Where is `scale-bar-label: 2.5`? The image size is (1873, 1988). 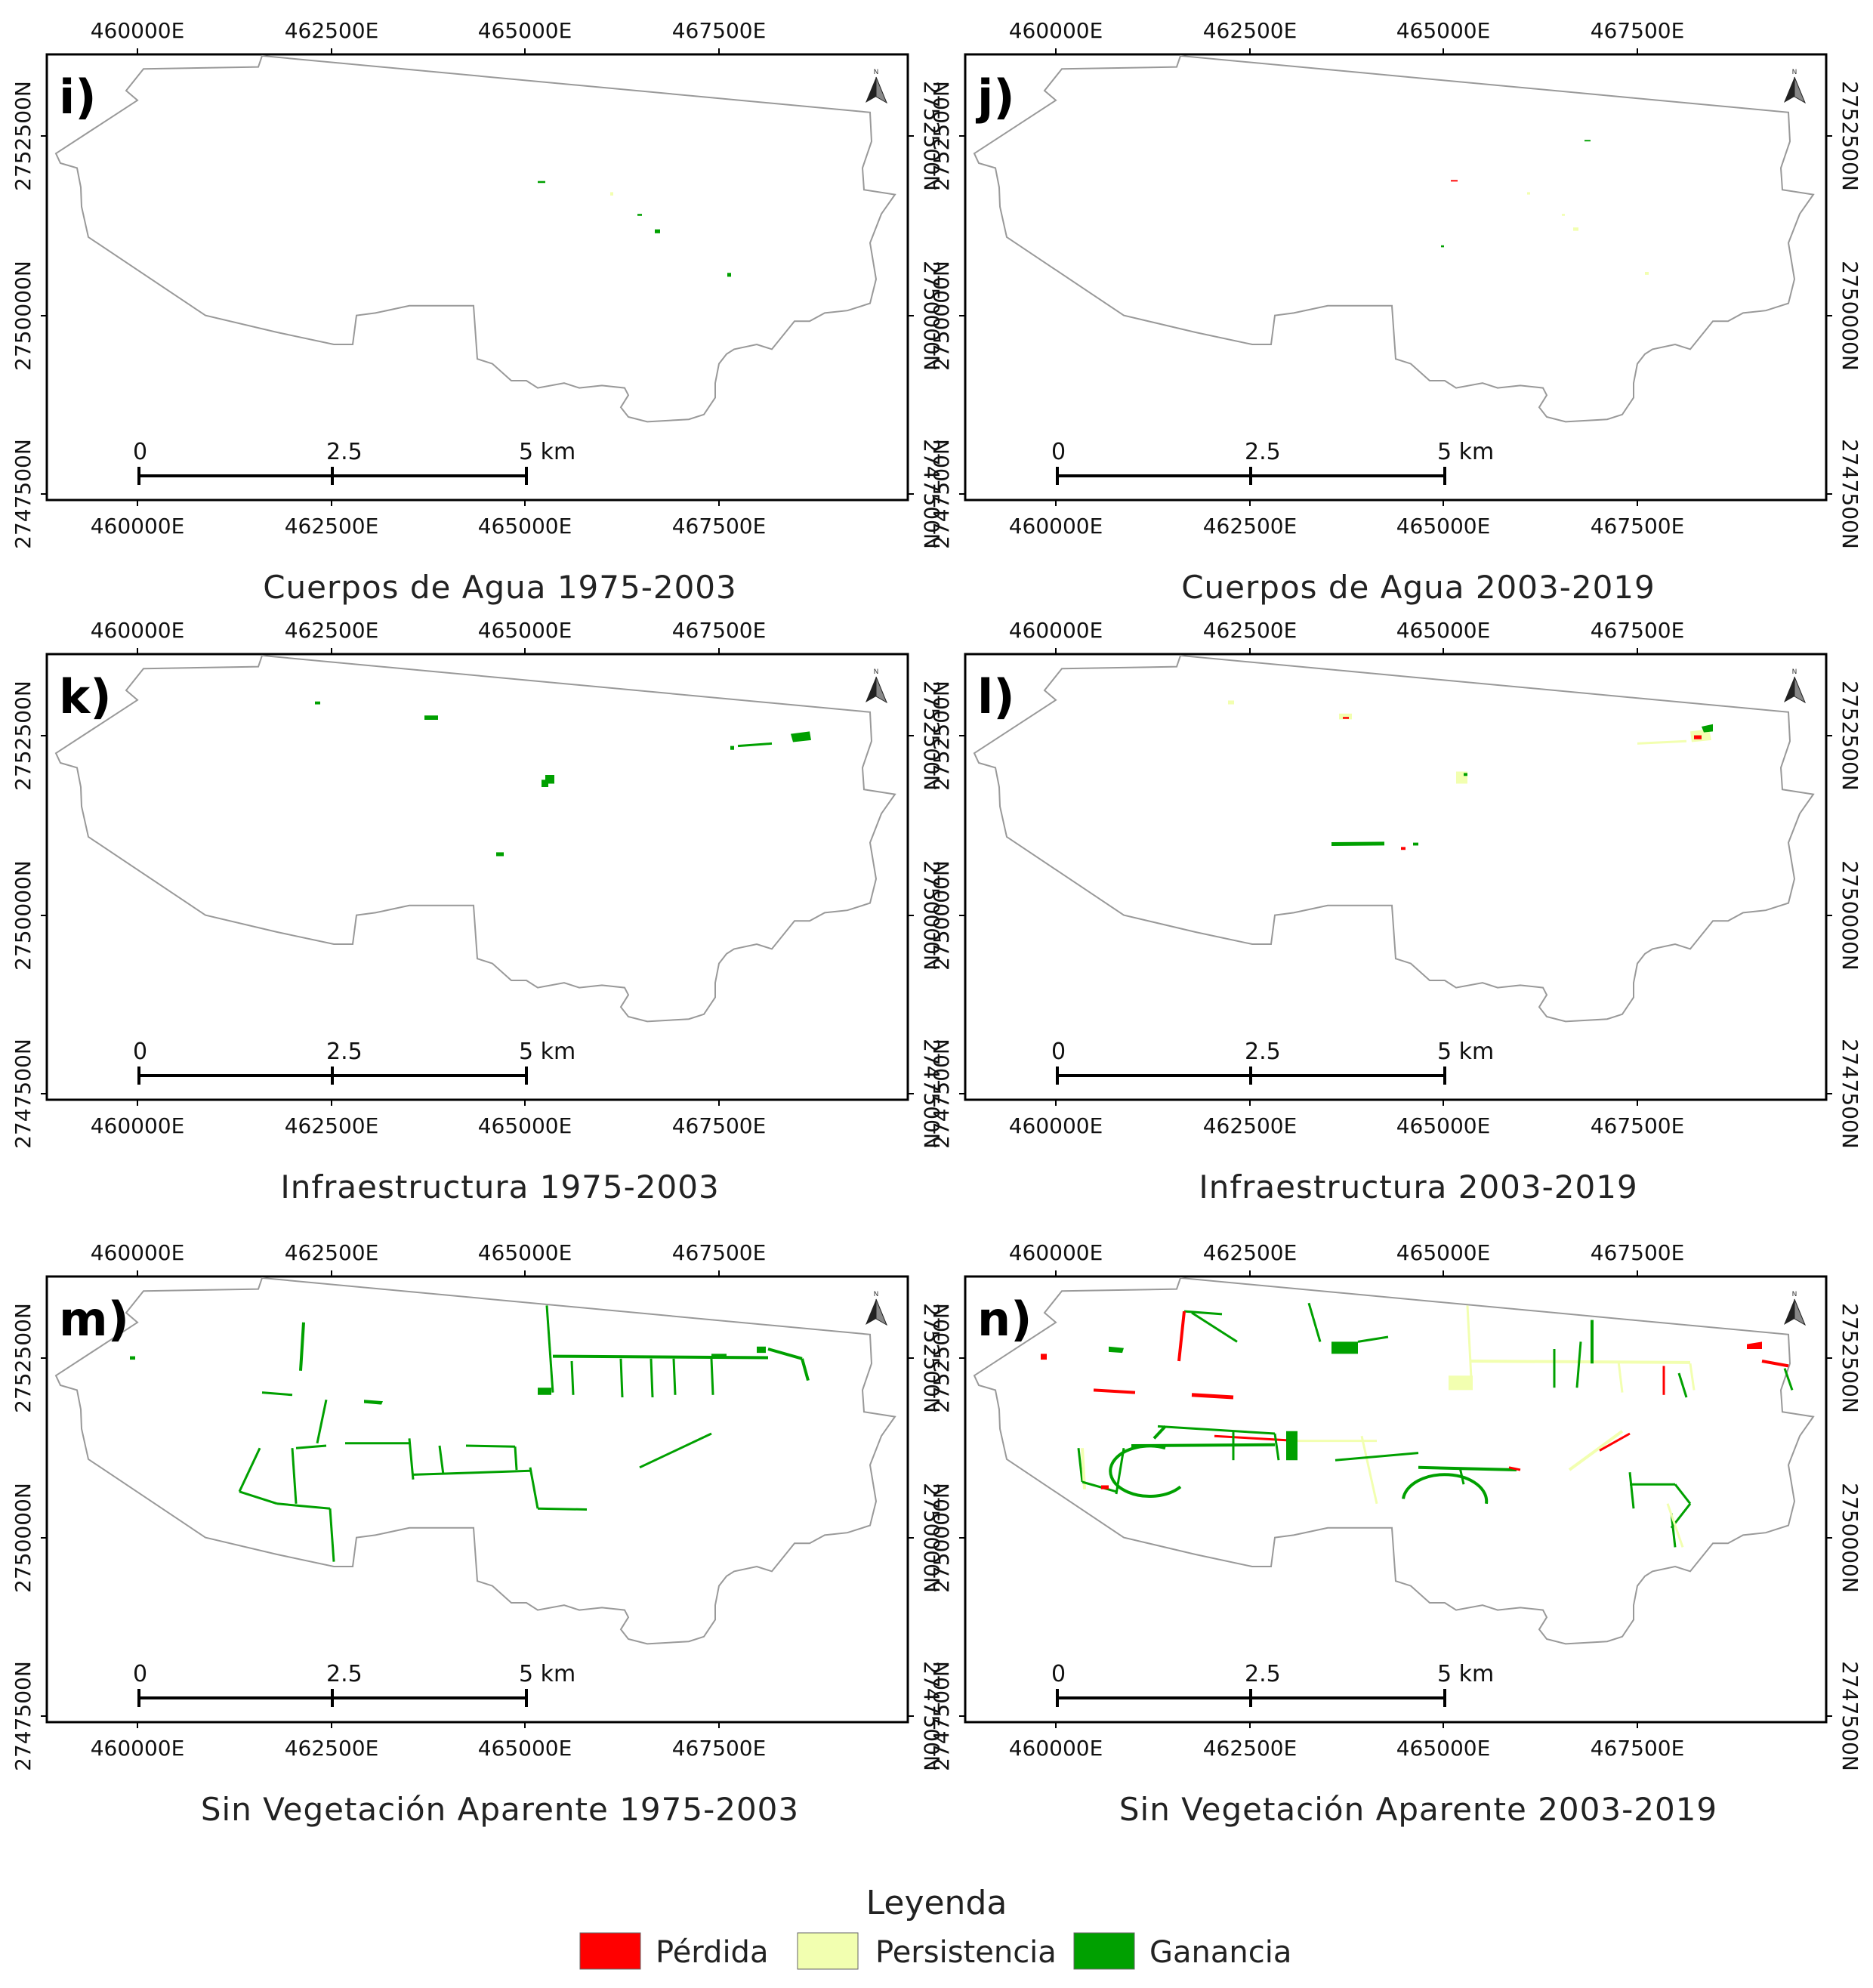 scale-bar-label: 2.5 is located at coordinates (1263, 1674).